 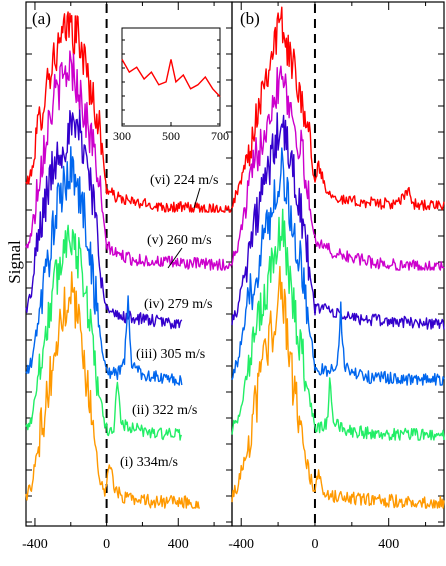 I want to click on inset-plot: 300 500 700, so click(x=171, y=85).